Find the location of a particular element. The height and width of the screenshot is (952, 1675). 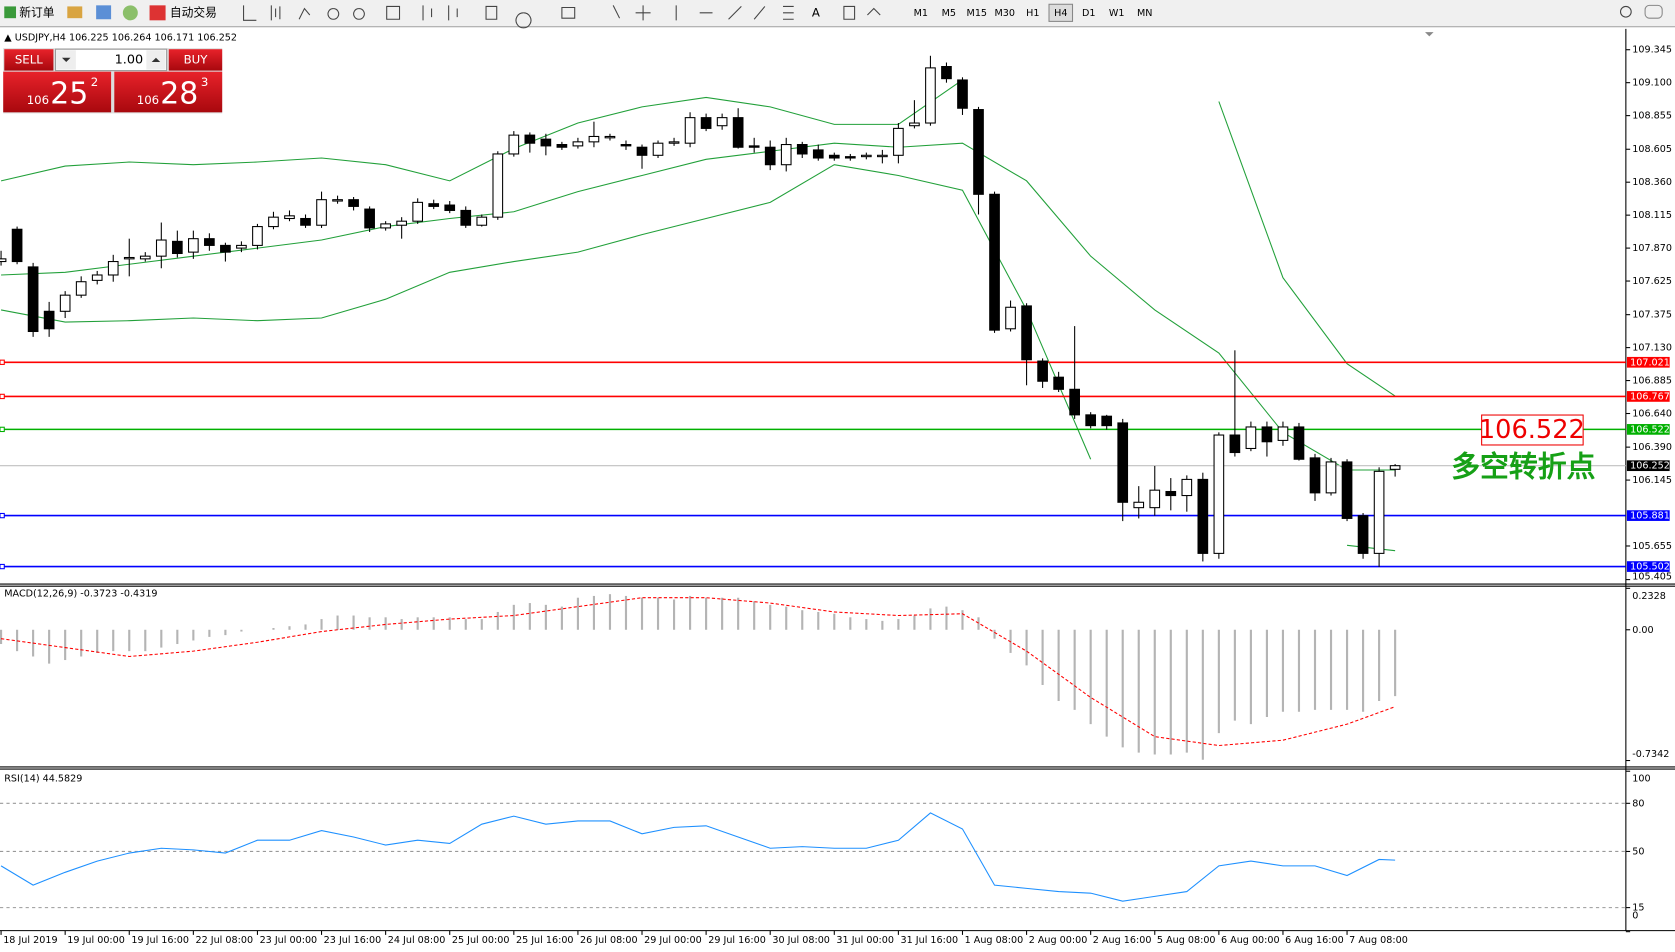

x-tick-label: 29 Jul 16:00 is located at coordinates (737, 940).